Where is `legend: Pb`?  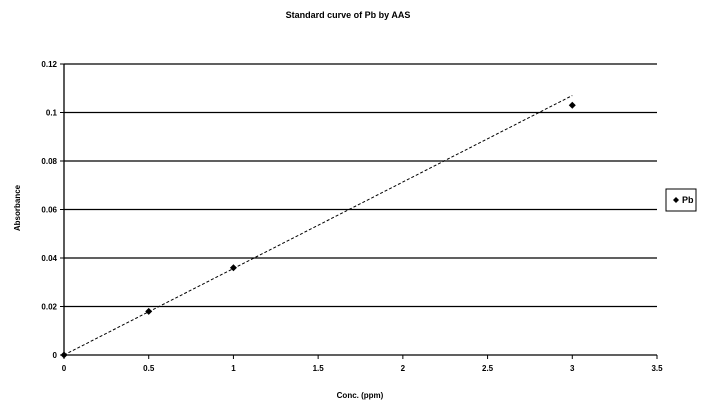 legend: Pb is located at coordinates (681, 200).